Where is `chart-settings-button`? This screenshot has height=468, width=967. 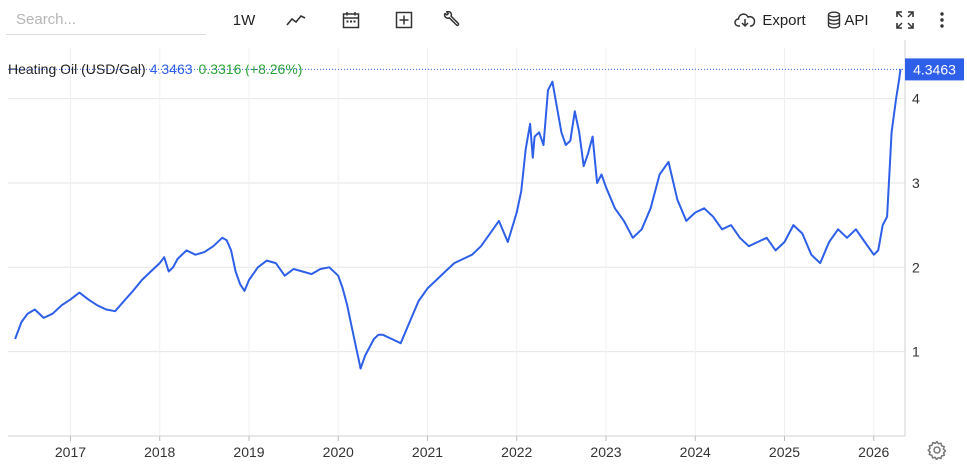
chart-settings-button is located at coordinates (937, 450).